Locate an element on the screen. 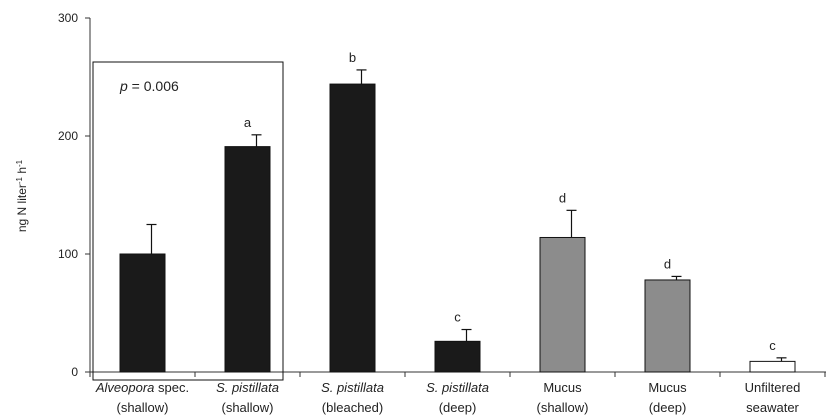 The height and width of the screenshot is (420, 836). p-value-symbol: p is located at coordinates (123, 86).